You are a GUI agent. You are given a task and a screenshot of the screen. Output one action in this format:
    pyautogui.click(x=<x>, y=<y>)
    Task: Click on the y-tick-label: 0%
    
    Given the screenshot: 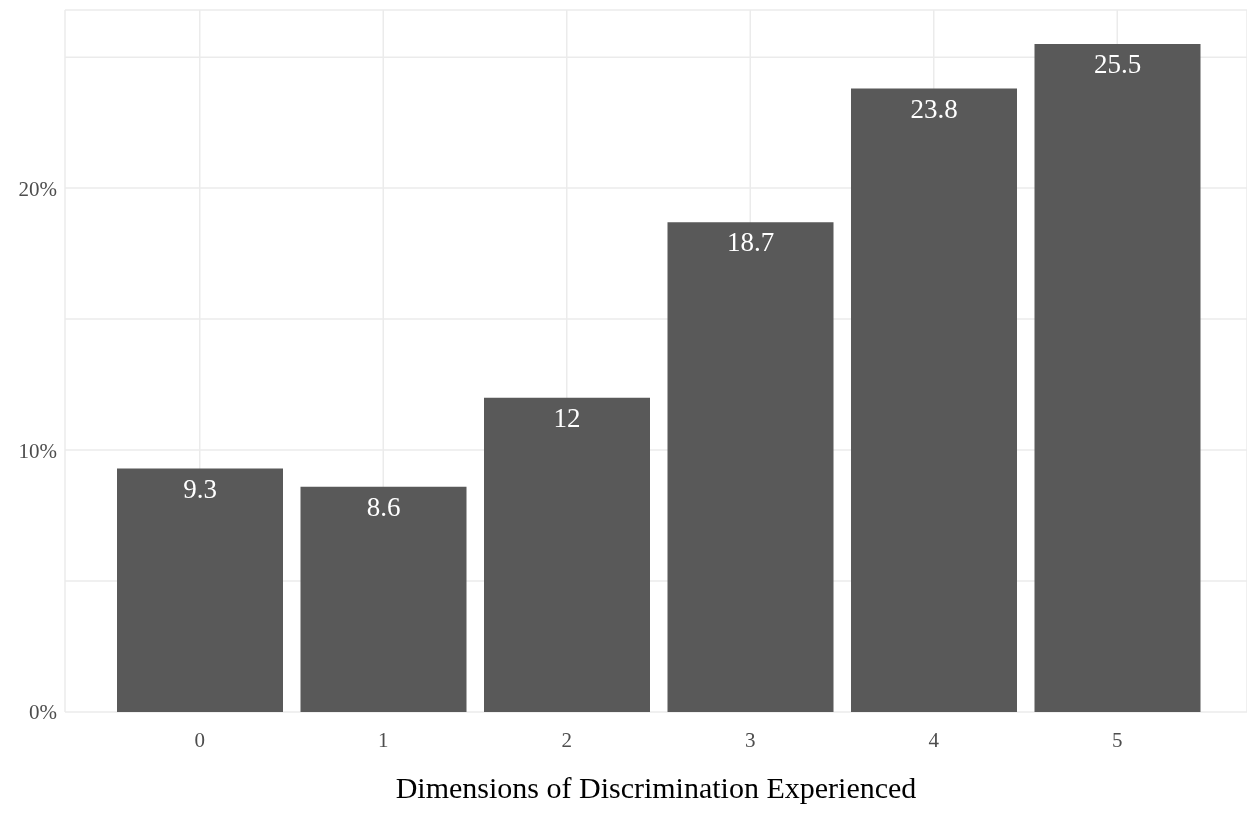 What is the action you would take?
    pyautogui.click(x=43, y=712)
    